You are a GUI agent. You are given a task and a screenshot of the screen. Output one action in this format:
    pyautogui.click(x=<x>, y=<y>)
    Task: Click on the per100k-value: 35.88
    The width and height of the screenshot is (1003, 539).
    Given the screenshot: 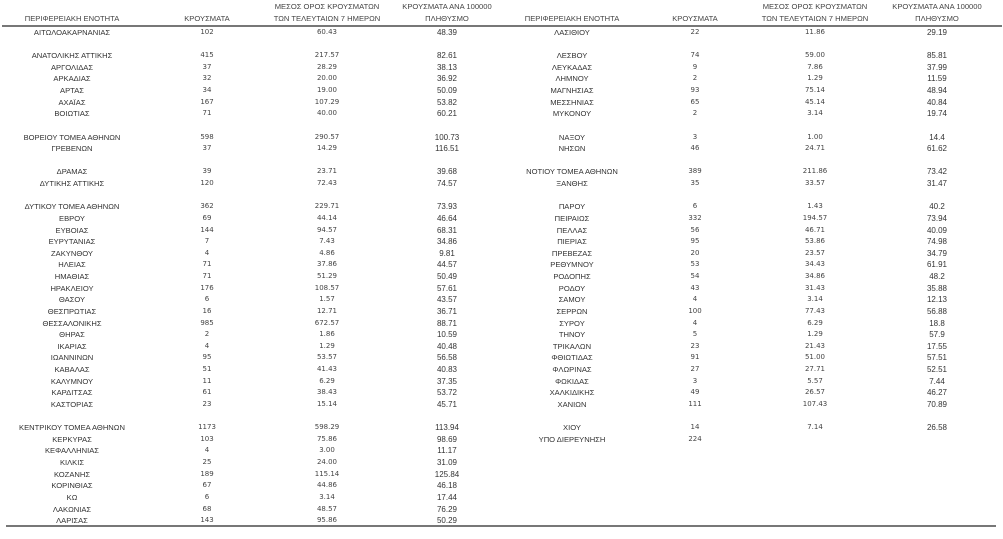 What is the action you would take?
    pyautogui.click(x=937, y=288)
    